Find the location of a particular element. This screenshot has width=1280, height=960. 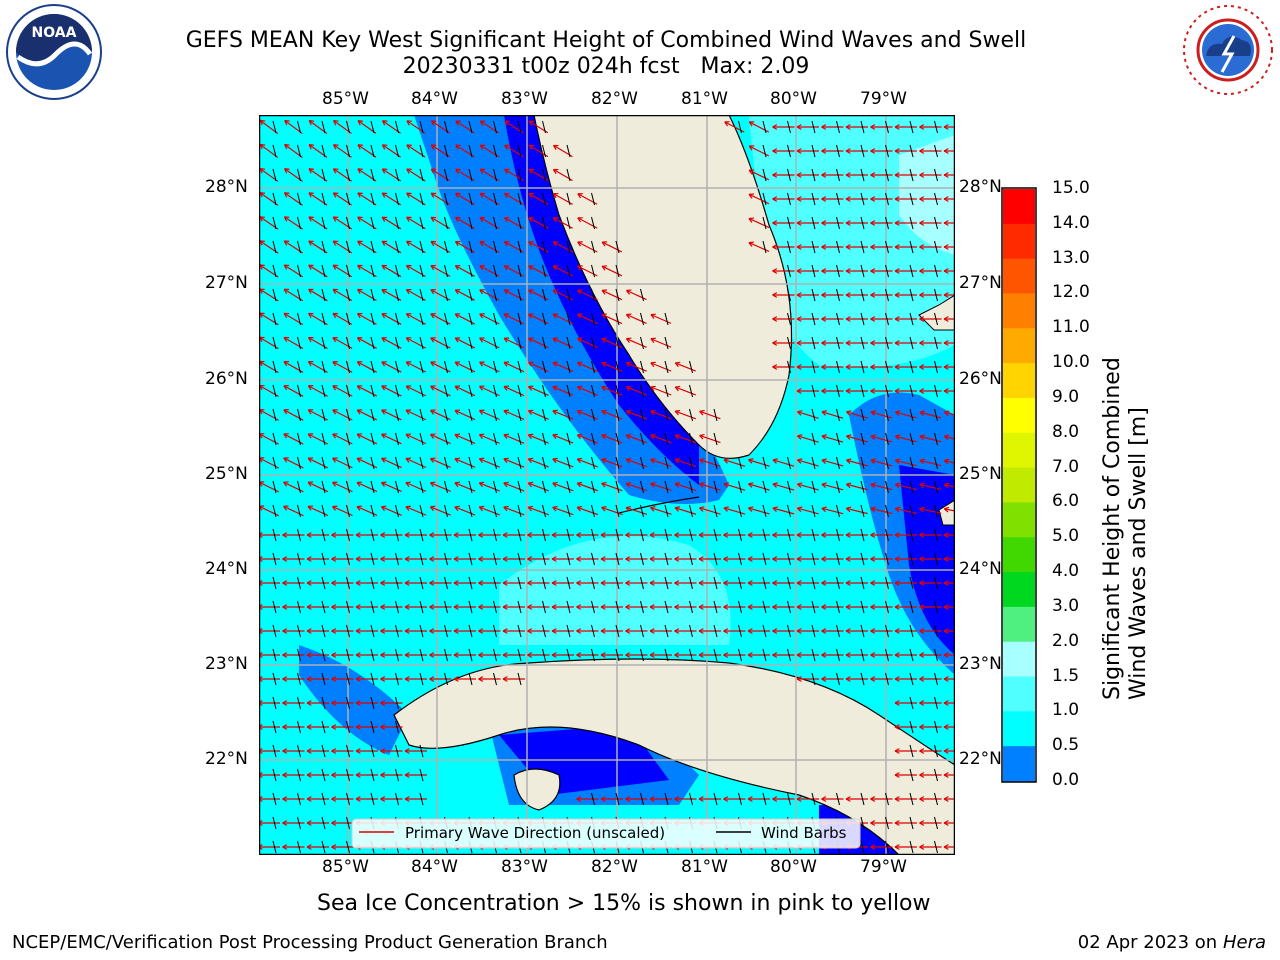

lat-label-left: 23°N is located at coordinates (226, 664).